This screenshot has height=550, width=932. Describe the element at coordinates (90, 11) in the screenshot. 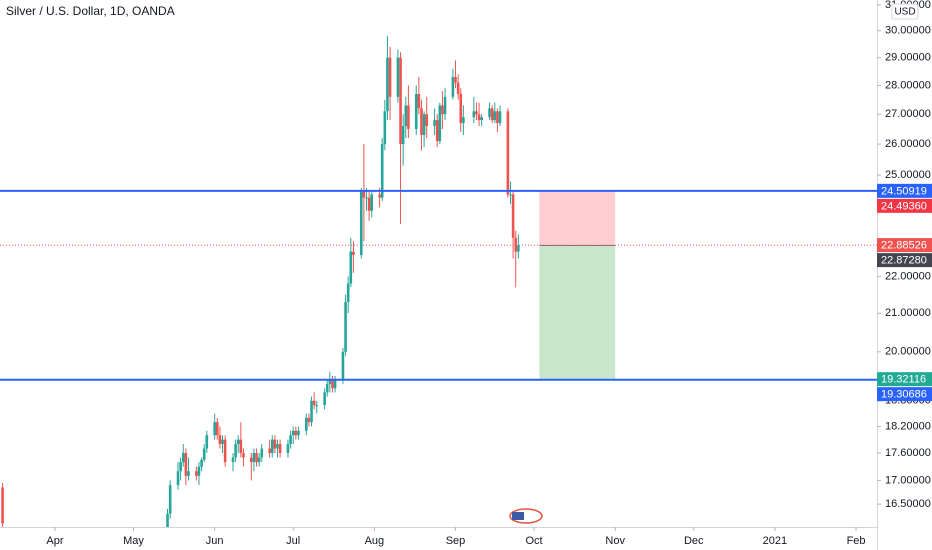

I see `chart-title: Silver / U.S. Dollar, 1D, OANDA` at that location.